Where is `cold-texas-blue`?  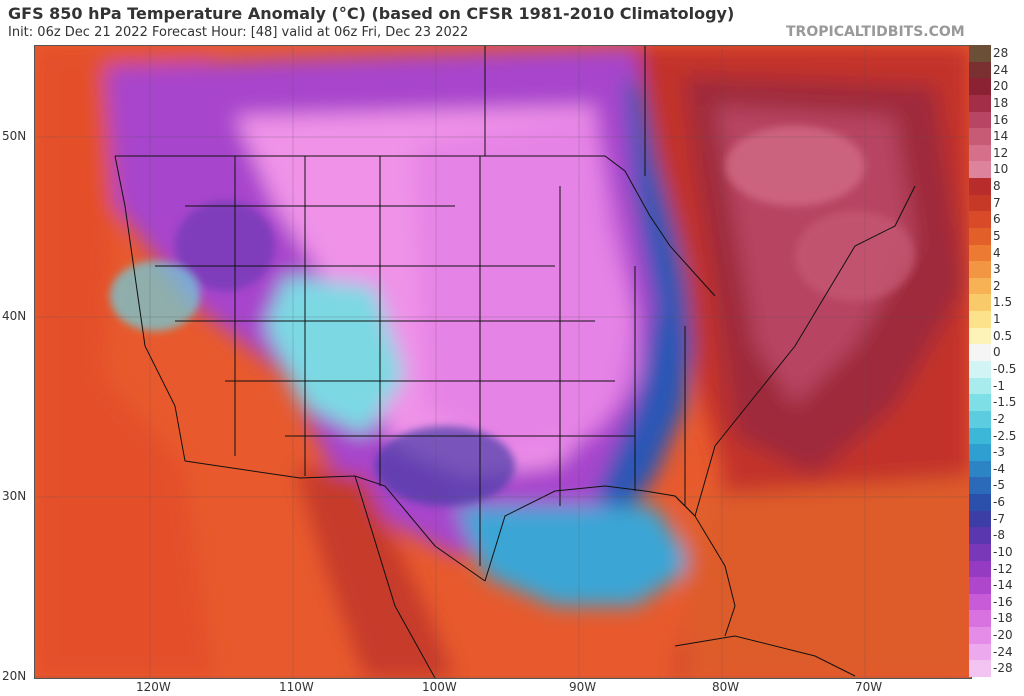
cold-texas-blue is located at coordinates (445, 466).